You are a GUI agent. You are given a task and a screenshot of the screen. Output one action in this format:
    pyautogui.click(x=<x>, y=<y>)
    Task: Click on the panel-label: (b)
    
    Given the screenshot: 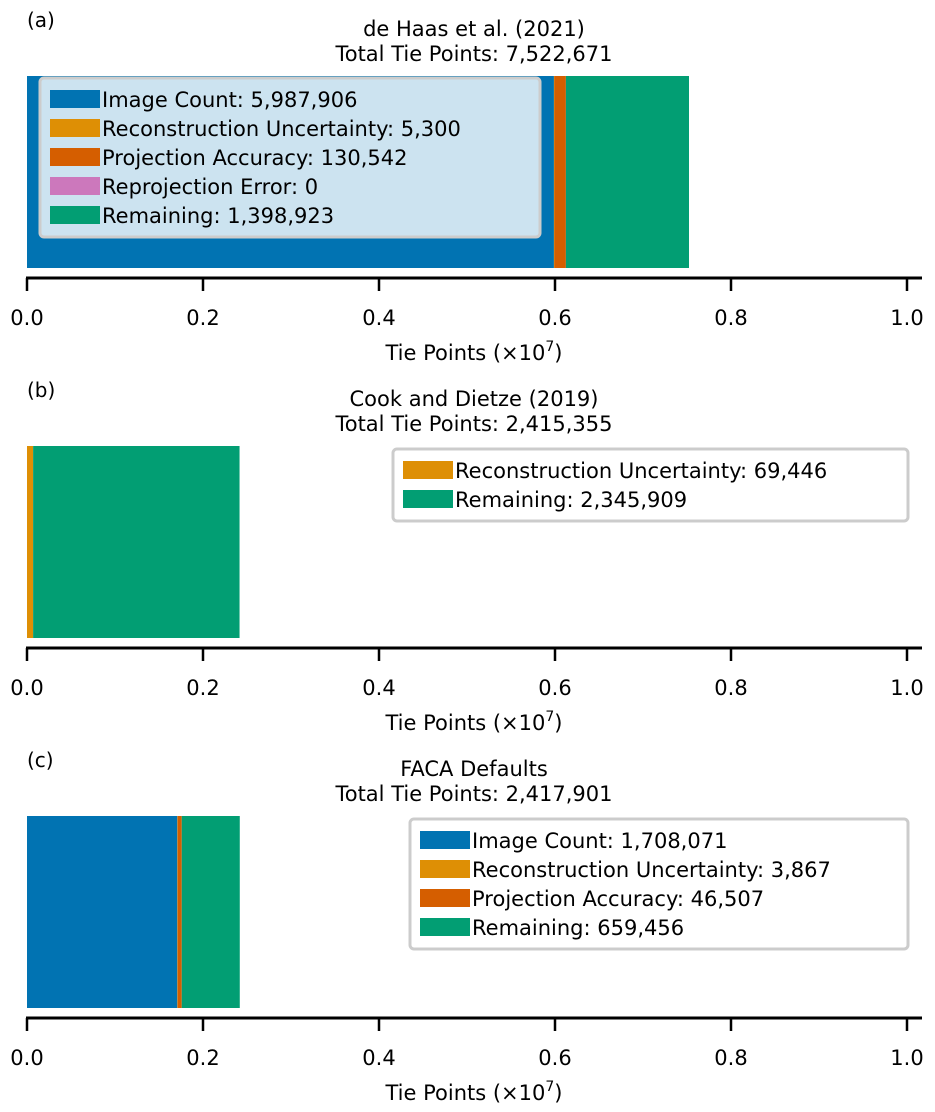 What is the action you would take?
    pyautogui.click(x=41, y=390)
    